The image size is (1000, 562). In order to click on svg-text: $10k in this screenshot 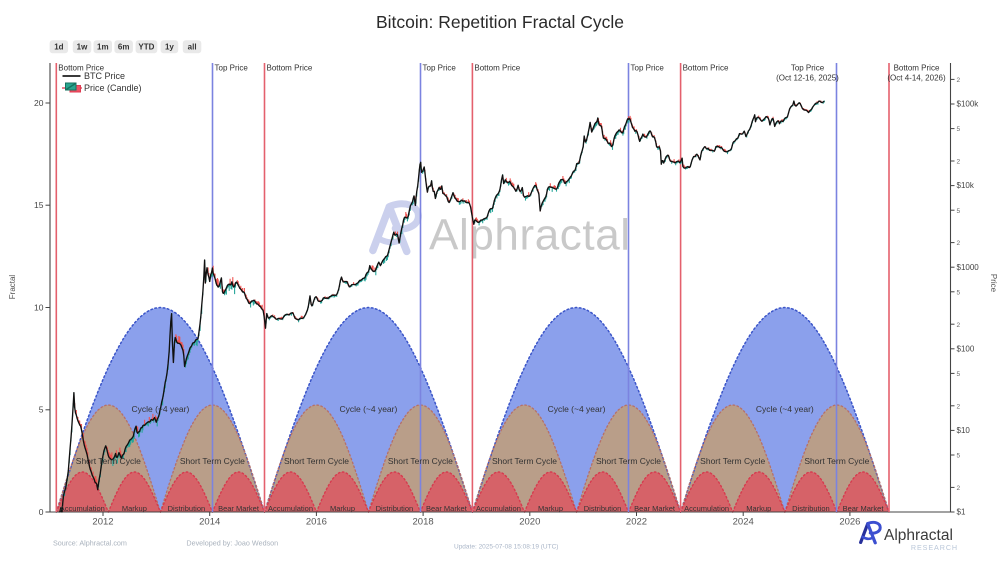, I will do `click(966, 185)`.